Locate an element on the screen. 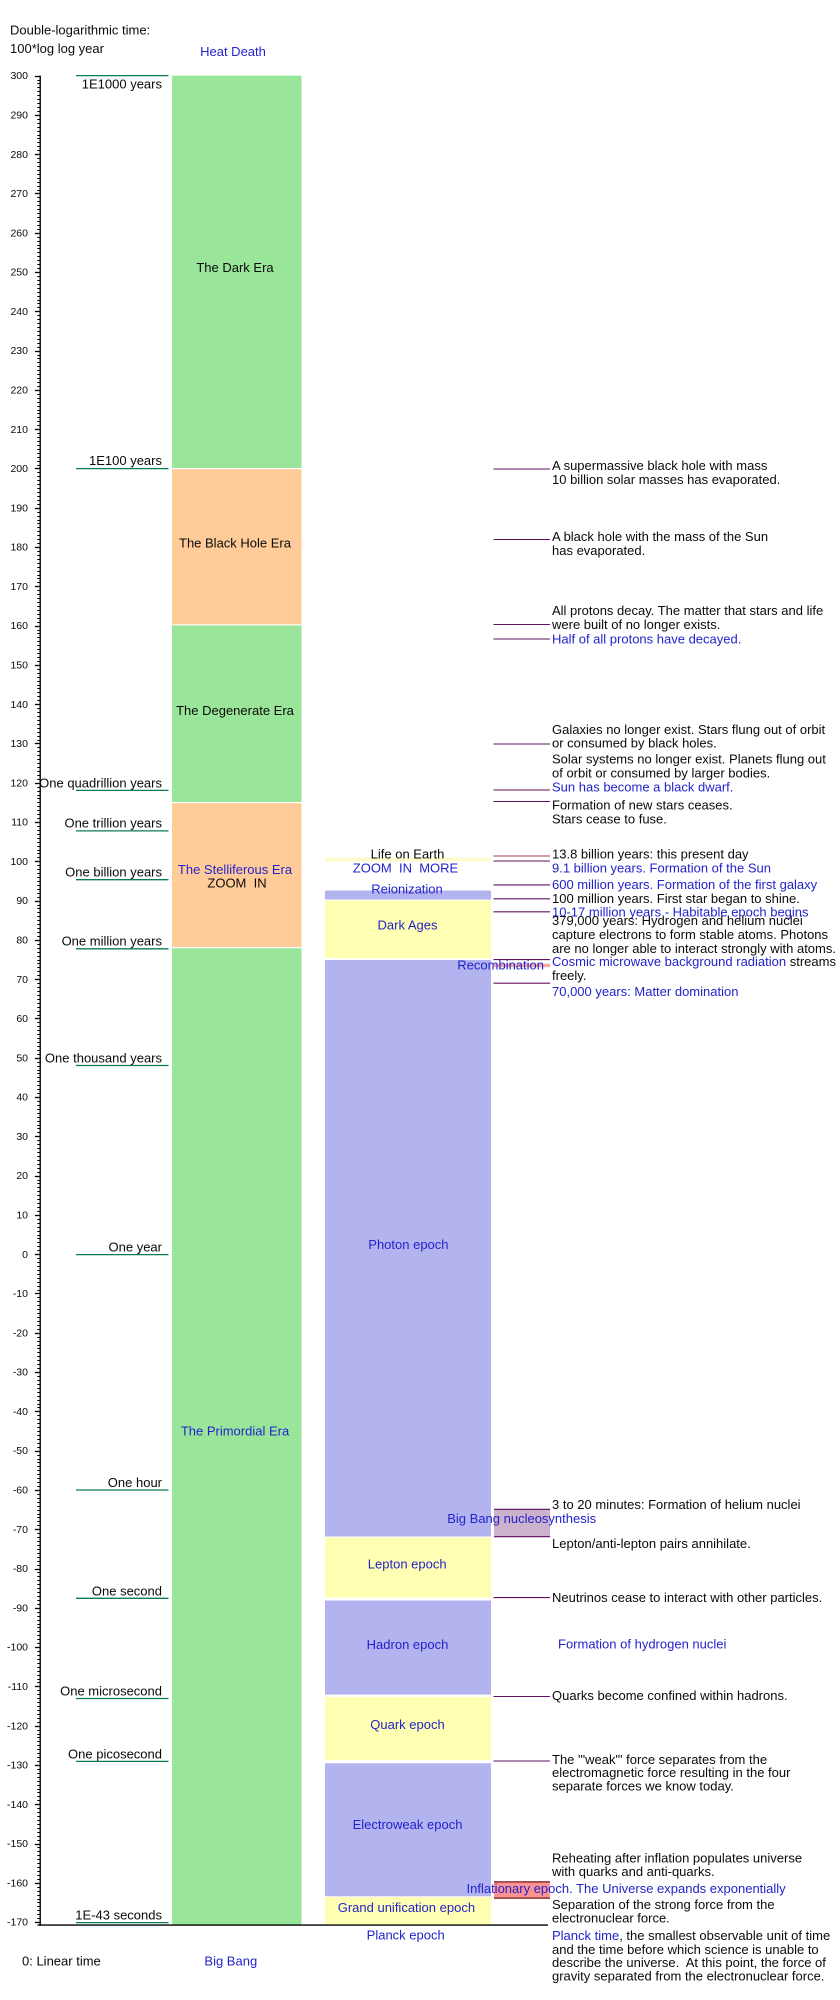 The height and width of the screenshot is (2000, 840). svg-text: Big Bang is located at coordinates (230, 1961).